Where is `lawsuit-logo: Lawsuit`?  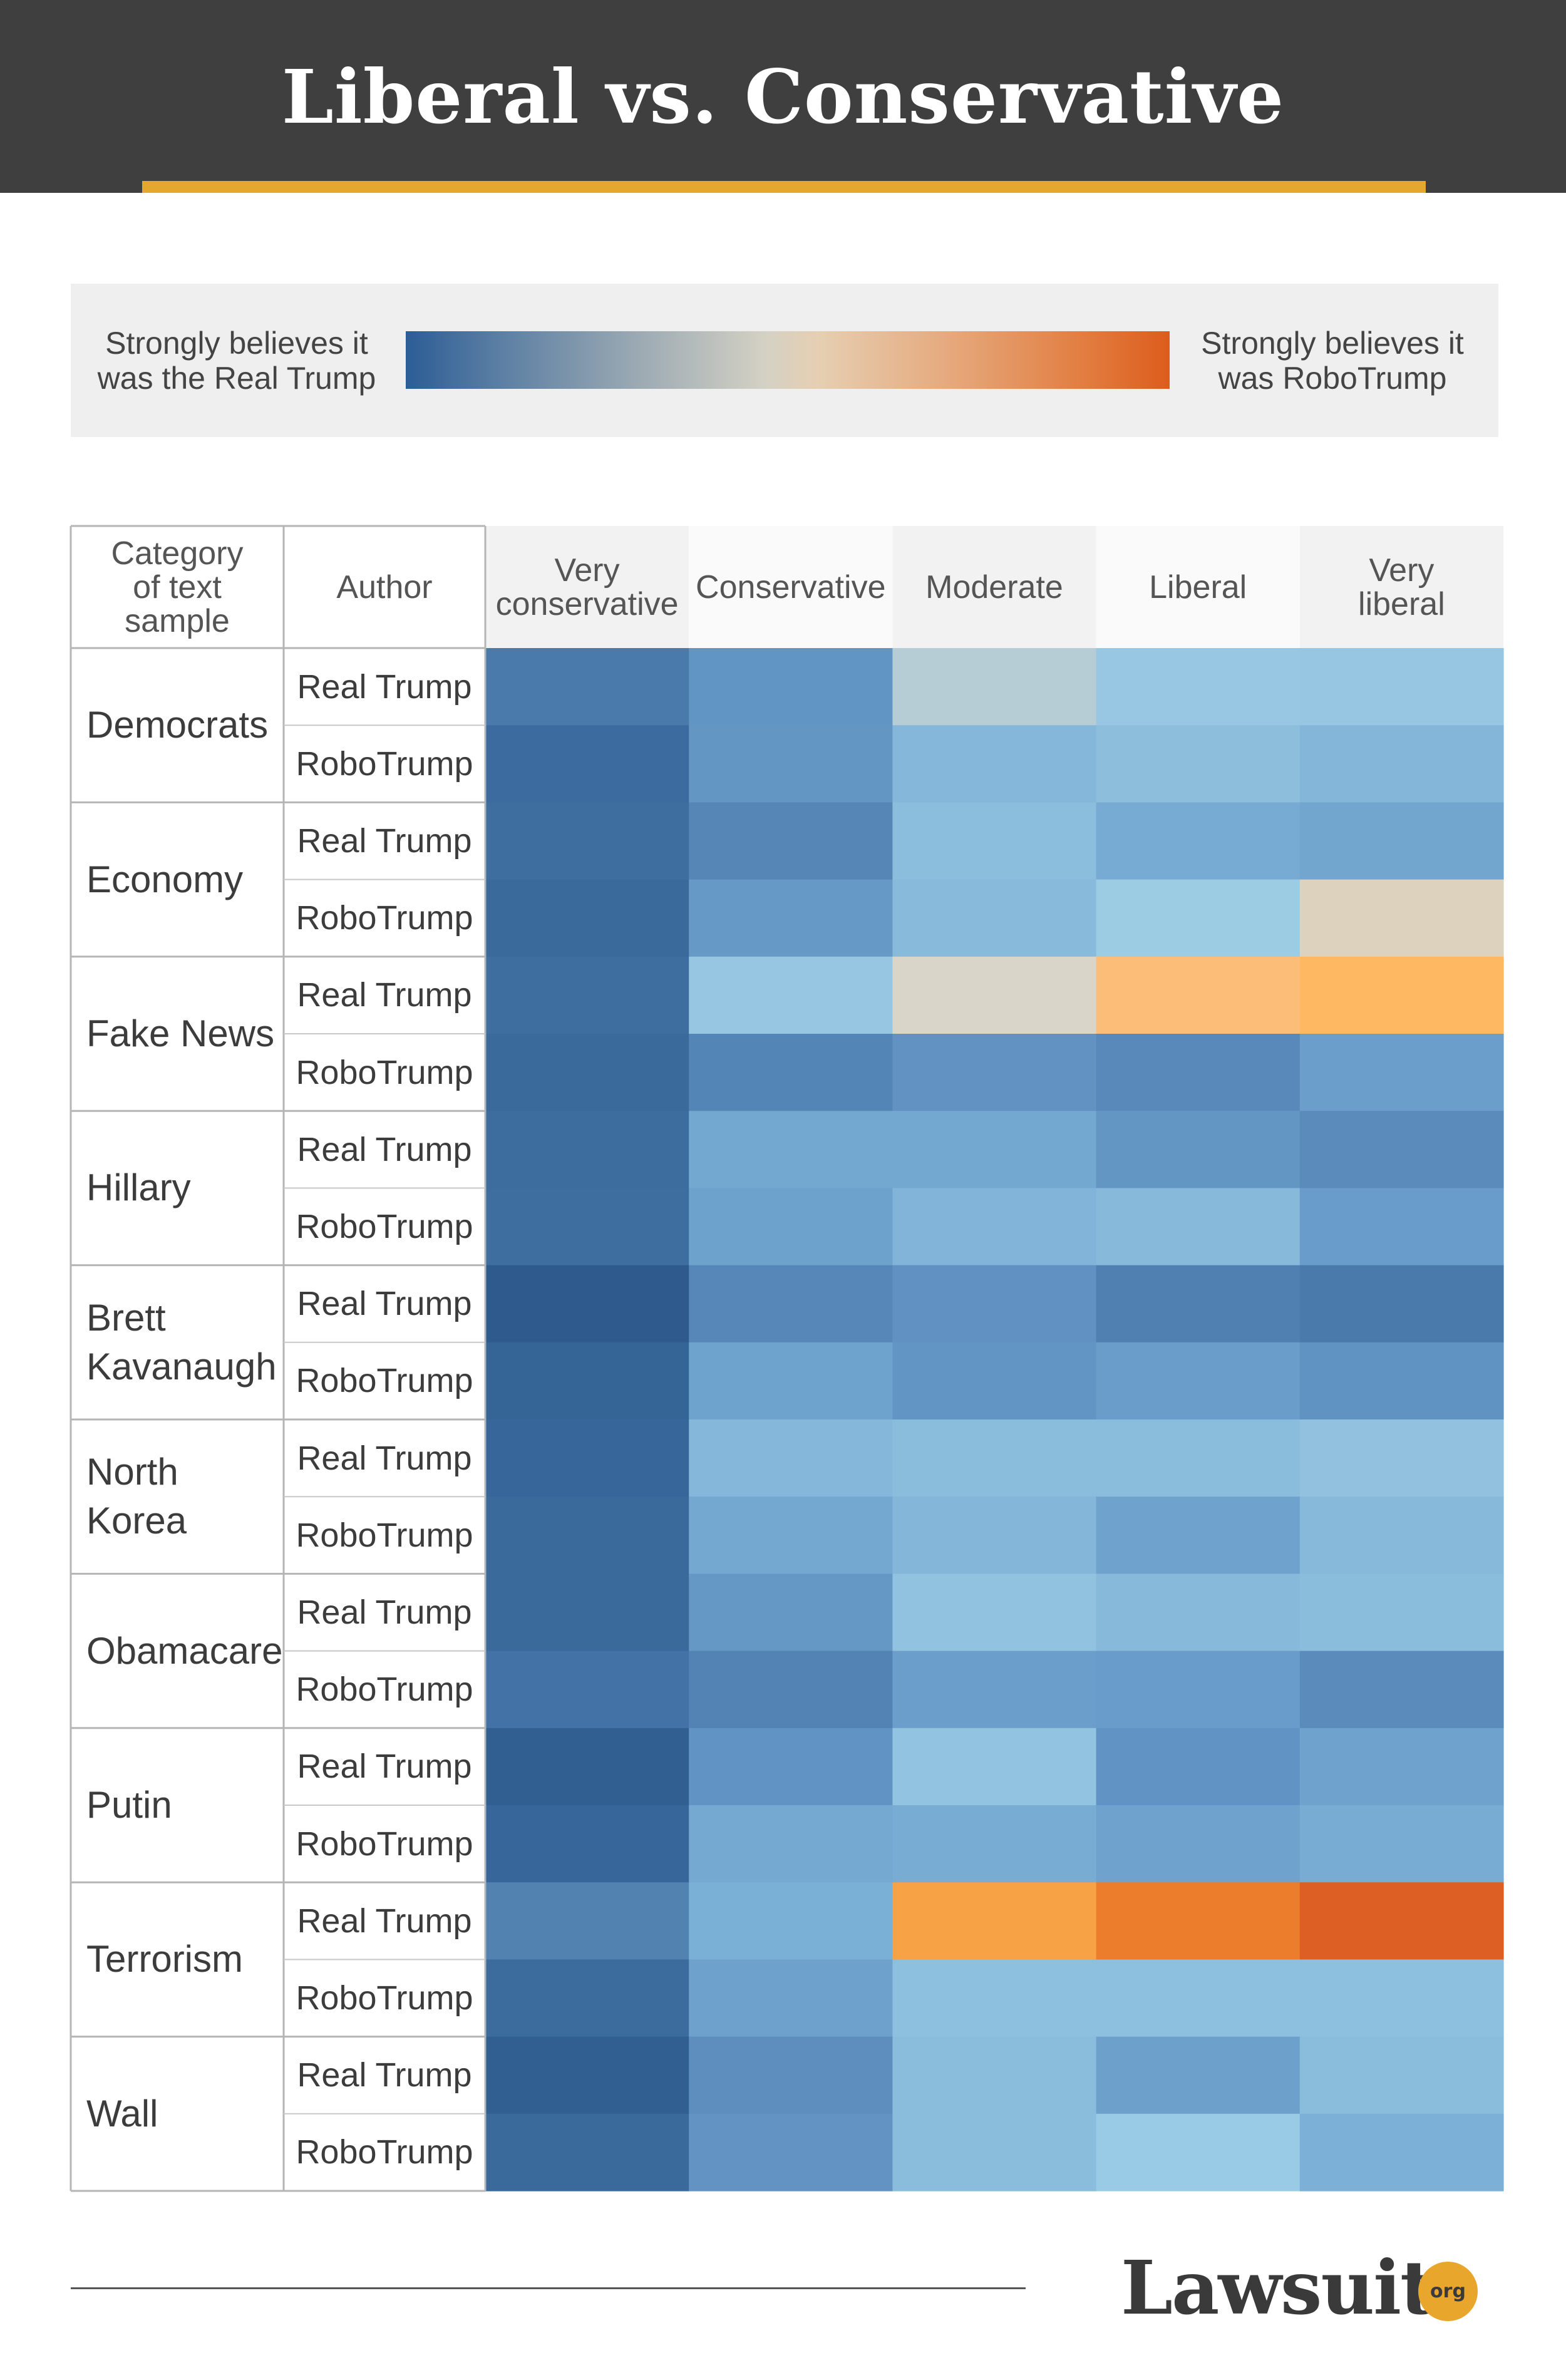
lawsuit-logo: Lawsuit is located at coordinates (1278, 2287).